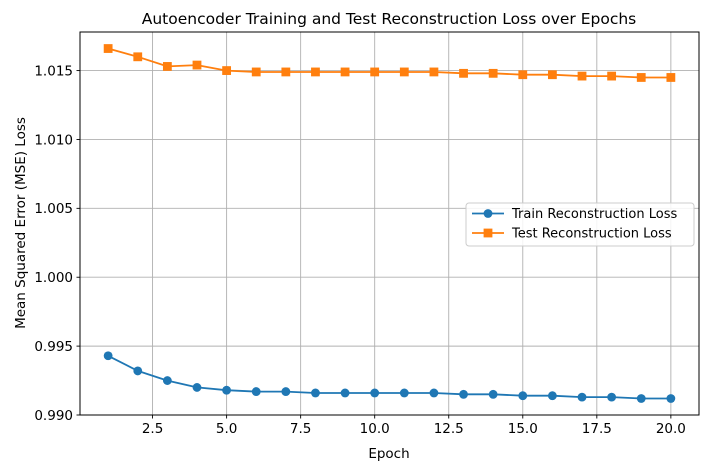 Image resolution: width=708 pixels, height=474 pixels. What do you see at coordinates (226, 429) in the screenshot?
I see `x-tick-label: 5.0` at bounding box center [226, 429].